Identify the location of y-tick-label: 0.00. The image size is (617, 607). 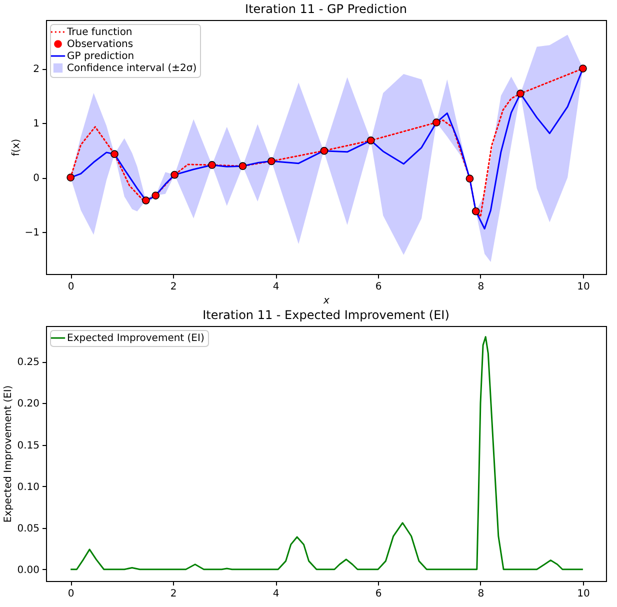
(28, 570).